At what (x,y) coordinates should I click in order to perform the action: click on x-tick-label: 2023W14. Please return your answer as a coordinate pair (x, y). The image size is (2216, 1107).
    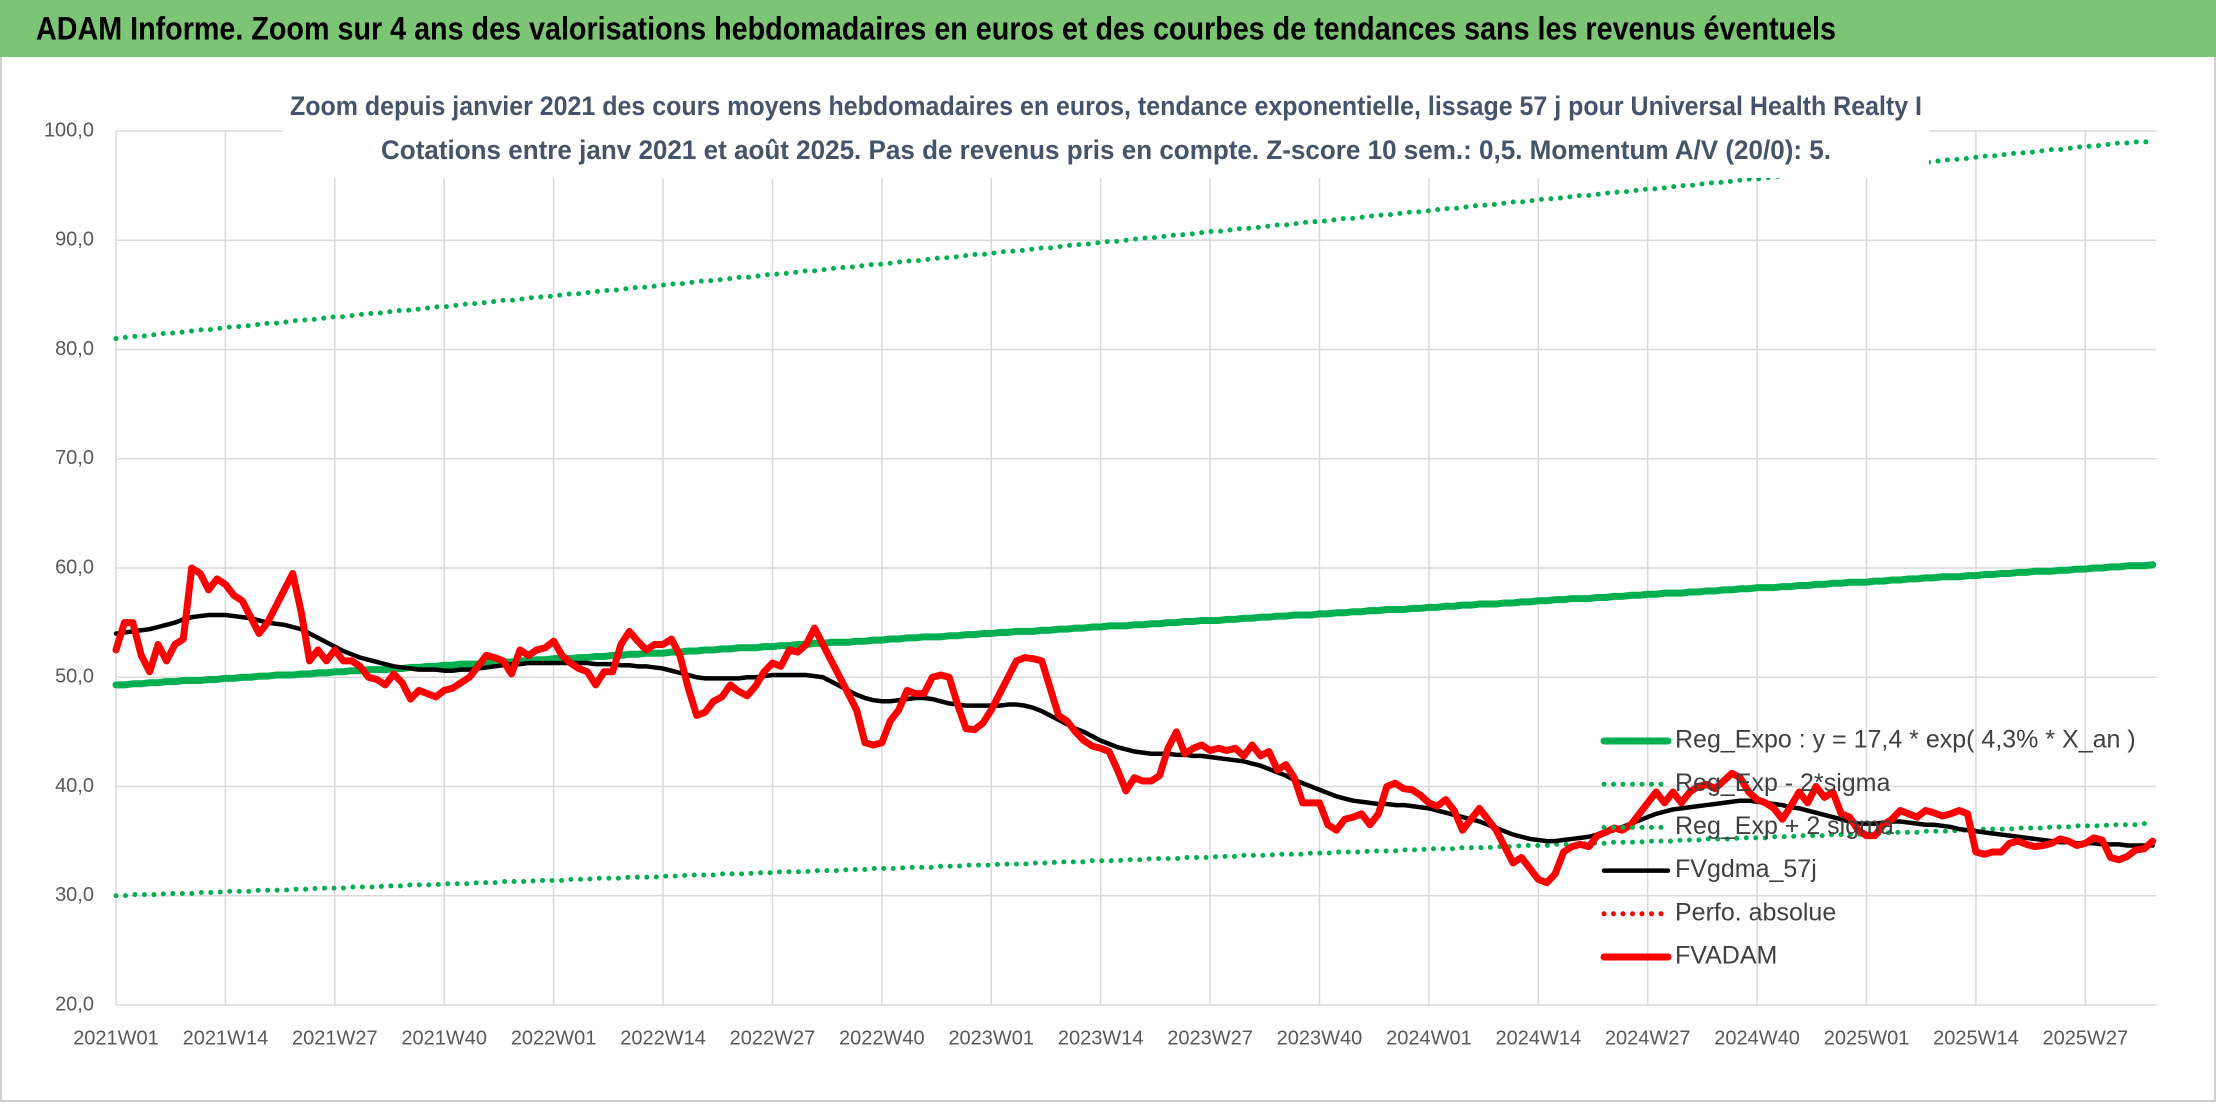
    Looking at the image, I should click on (1101, 1038).